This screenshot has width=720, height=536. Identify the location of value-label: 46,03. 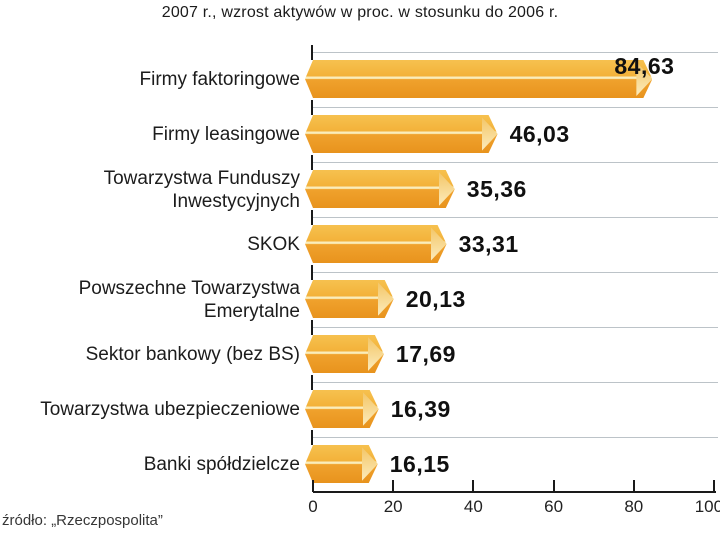
(539, 134).